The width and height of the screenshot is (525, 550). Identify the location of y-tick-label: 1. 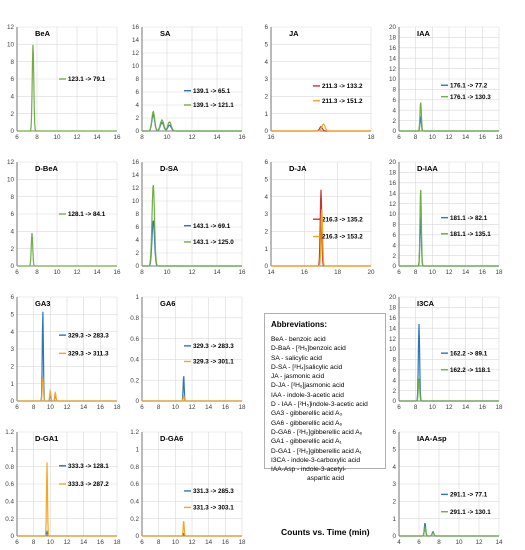
(266, 114).